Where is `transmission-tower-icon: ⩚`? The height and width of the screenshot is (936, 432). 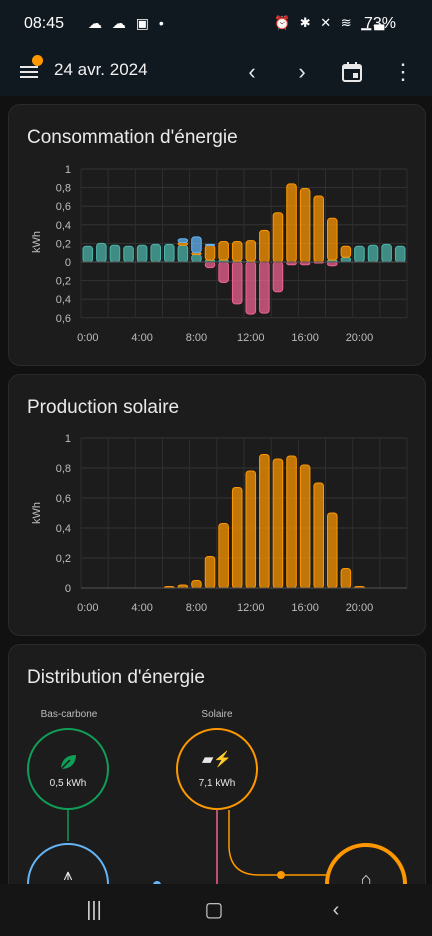 transmission-tower-icon: ⩚ is located at coordinates (68, 875).